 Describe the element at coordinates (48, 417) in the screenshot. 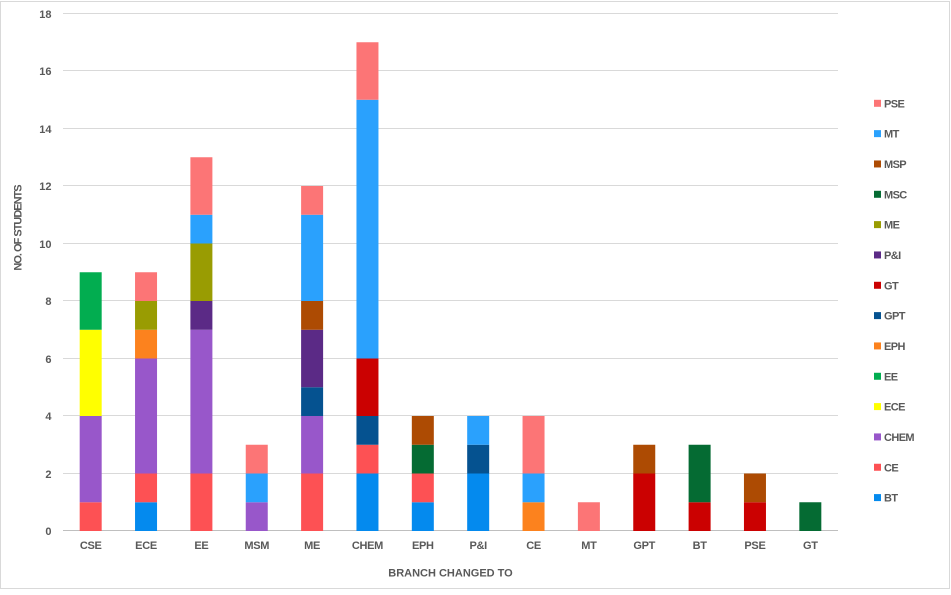

I see `svg-text: 4` at that location.